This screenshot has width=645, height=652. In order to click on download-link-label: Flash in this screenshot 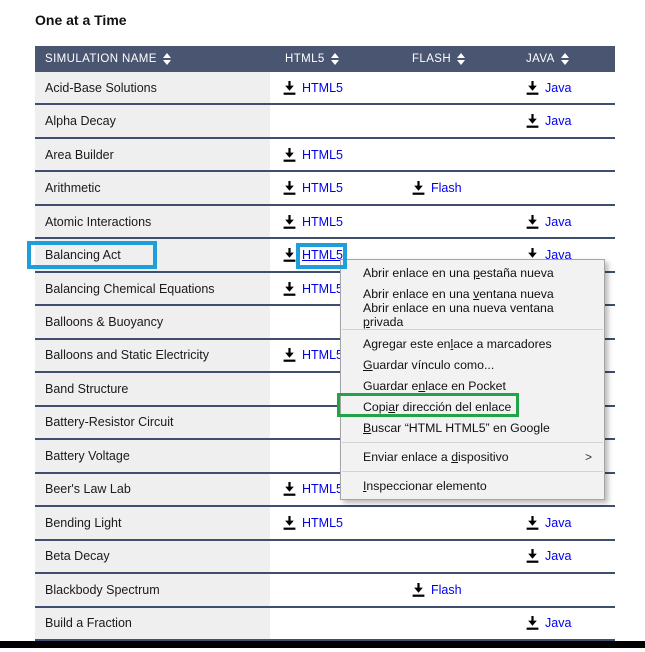, I will do `click(446, 589)`.